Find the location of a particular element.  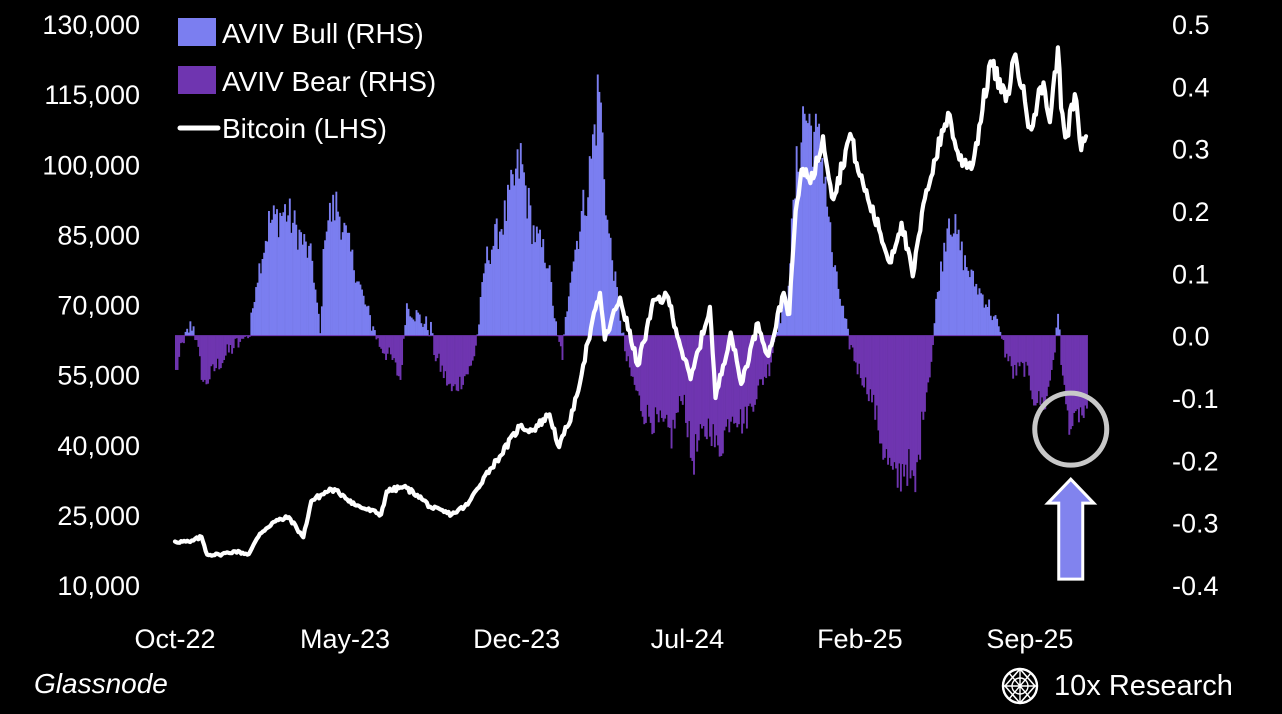

x-tick-label: Feb-25 is located at coordinates (860, 639).